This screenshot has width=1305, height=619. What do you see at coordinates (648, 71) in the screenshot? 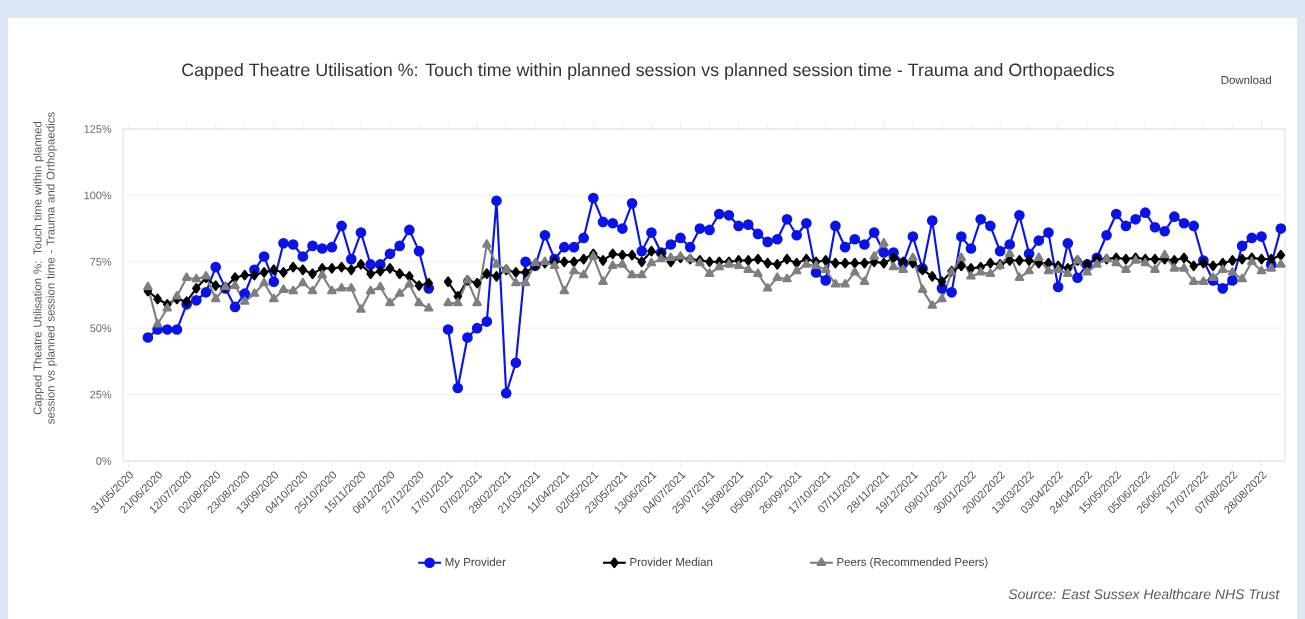
I see `chart-title: Capped Theatre Utilisation %: Touch time within planned session vs planned session time - Trauma and Orthopaedics` at bounding box center [648, 71].